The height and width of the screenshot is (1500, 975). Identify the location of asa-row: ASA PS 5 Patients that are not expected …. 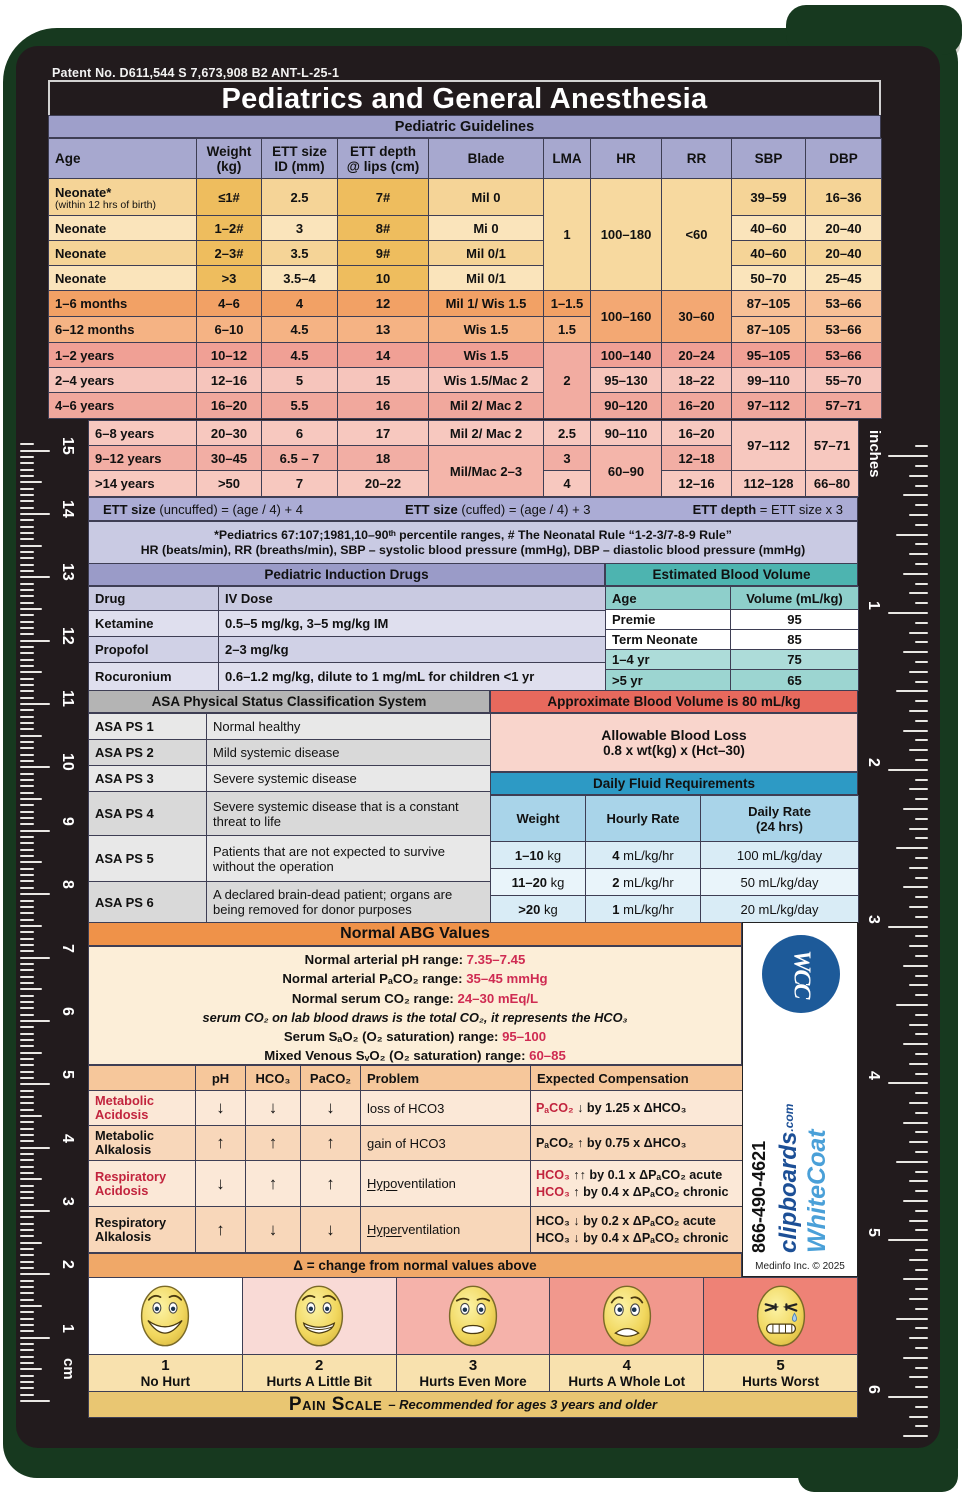
(289, 858).